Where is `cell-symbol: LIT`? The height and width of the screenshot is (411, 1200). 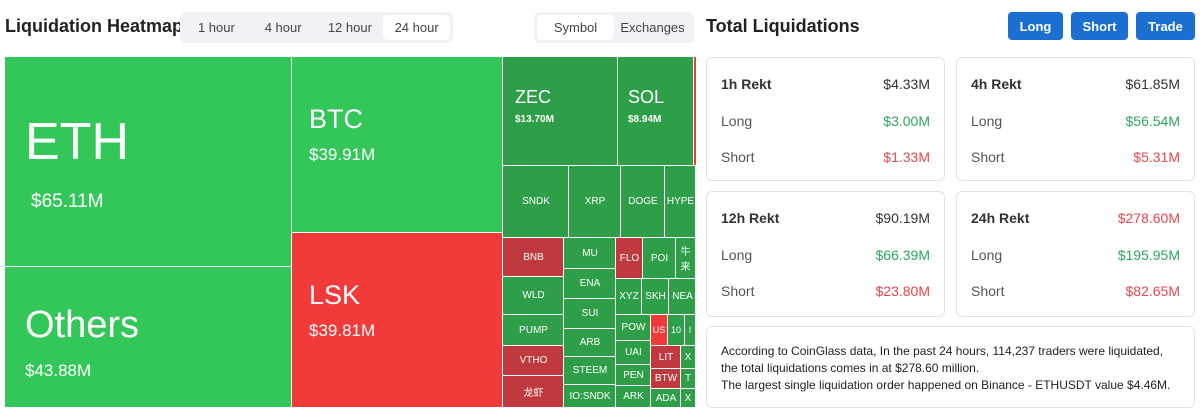
cell-symbol: LIT is located at coordinates (666, 357).